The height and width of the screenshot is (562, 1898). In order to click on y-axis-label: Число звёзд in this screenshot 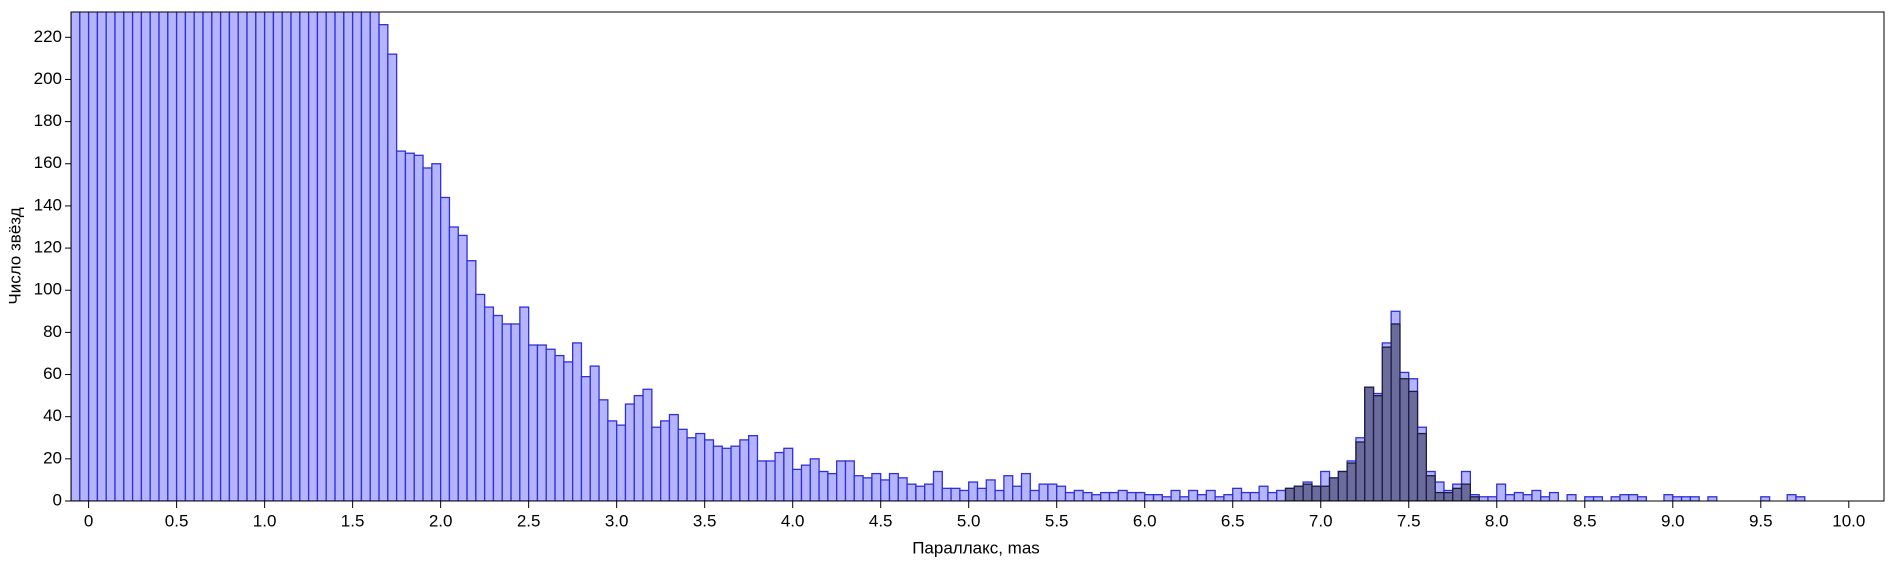, I will do `click(14, 255)`.